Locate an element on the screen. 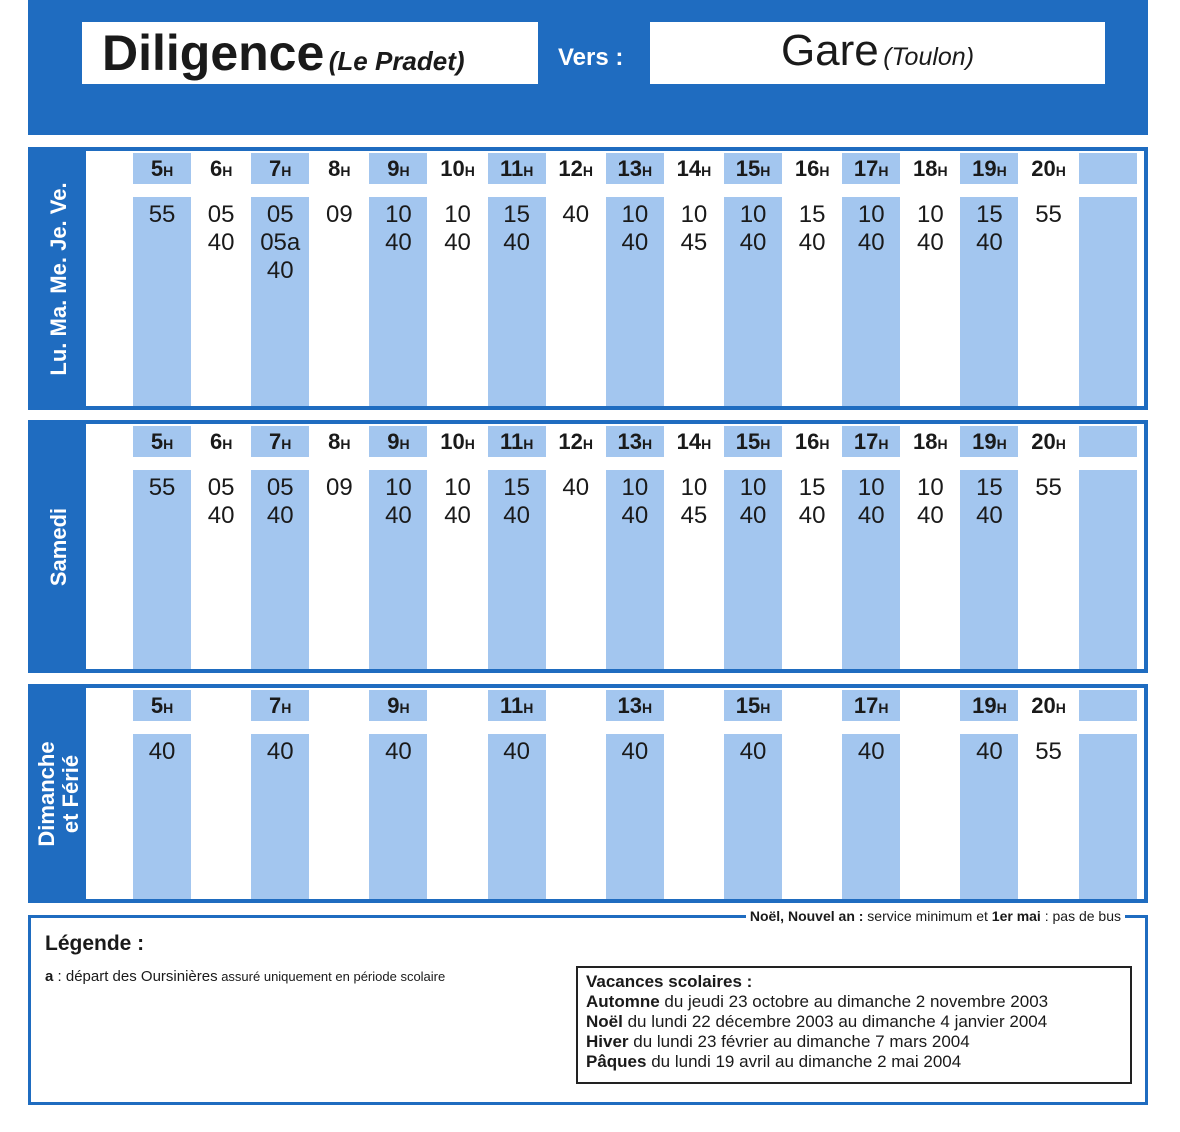 The height and width of the screenshot is (1132, 1180). hour: 7 is located at coordinates (275, 705).